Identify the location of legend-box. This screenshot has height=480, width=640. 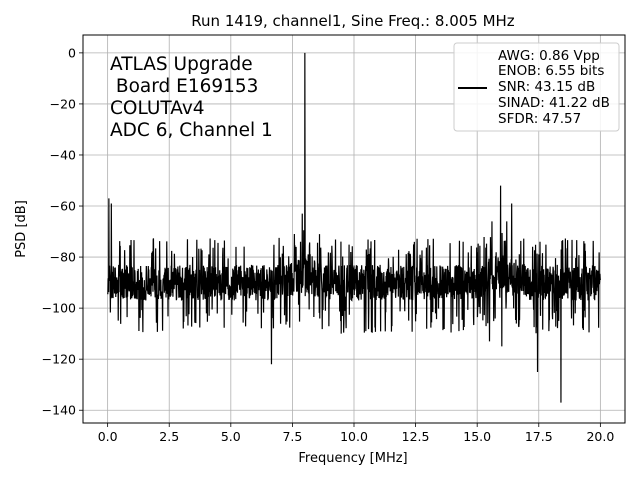
(536, 87).